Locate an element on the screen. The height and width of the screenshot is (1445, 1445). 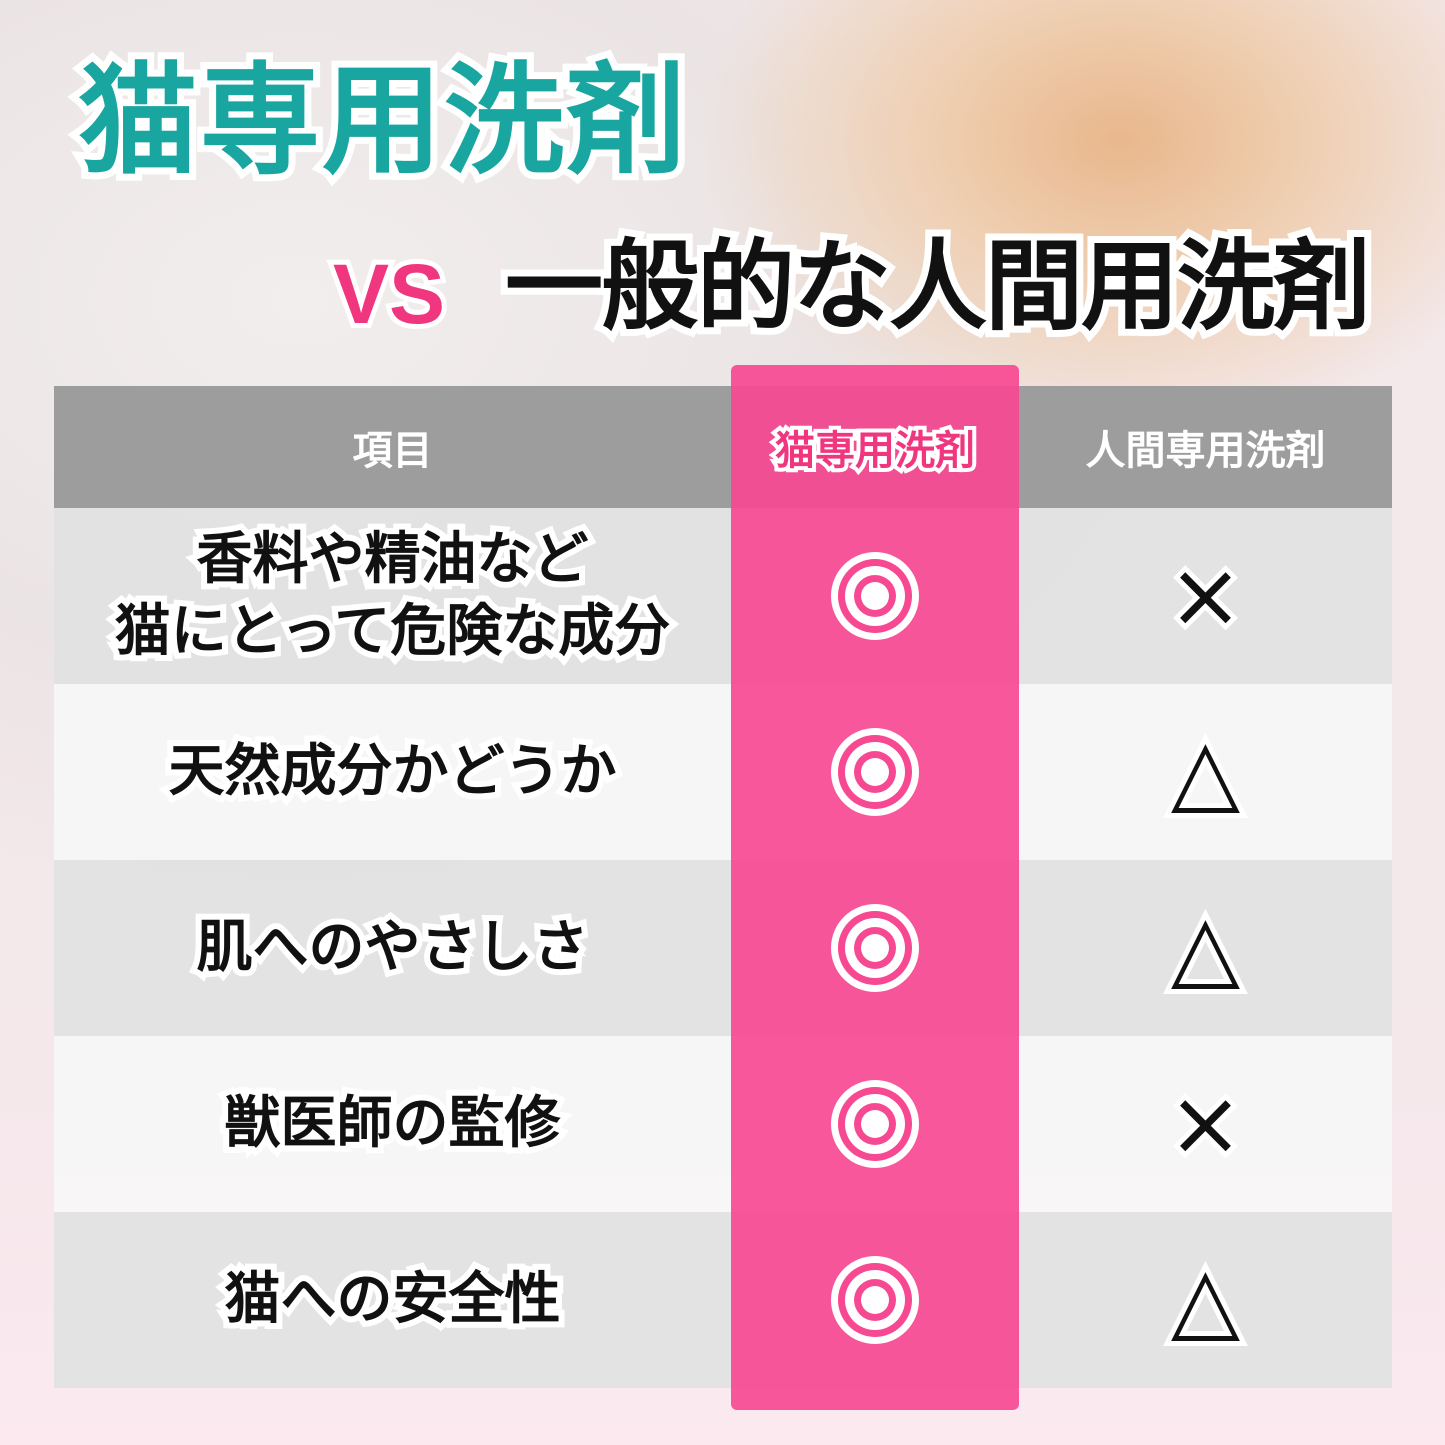
header-item: 項目 is located at coordinates (392, 451).